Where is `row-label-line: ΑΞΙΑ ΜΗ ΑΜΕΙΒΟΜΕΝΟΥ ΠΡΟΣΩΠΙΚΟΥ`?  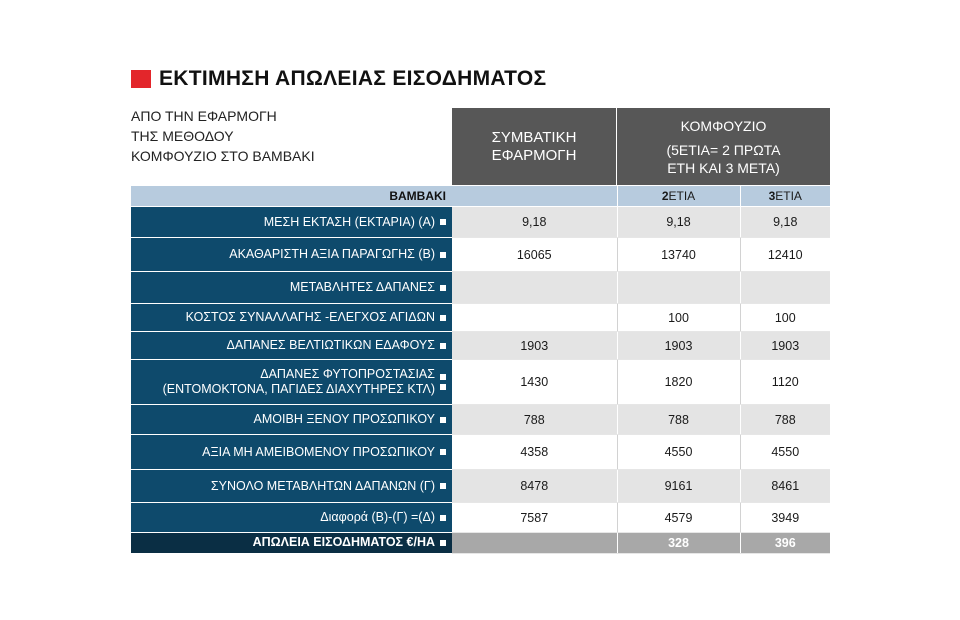
row-label-line: ΑΞΙΑ ΜΗ ΑΜΕΙΒΟΜΕΝΟΥ ΠΡΟΣΩΠΙΚΟΥ is located at coordinates (318, 451).